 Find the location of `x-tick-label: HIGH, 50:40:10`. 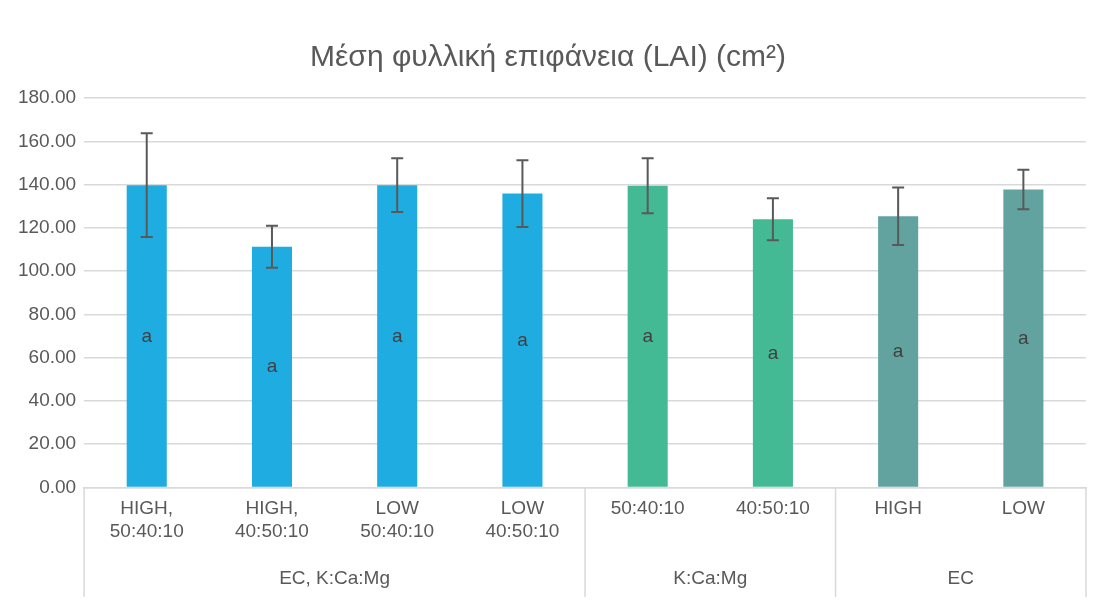

x-tick-label: HIGH, 50:40:10 is located at coordinates (146, 519).